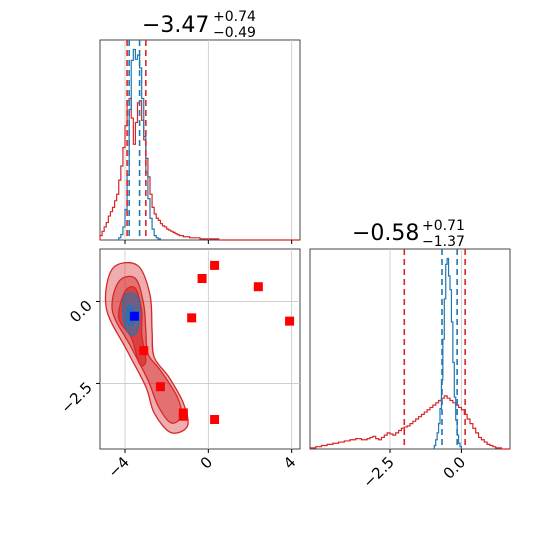 This screenshot has height=550, width=550. I want to click on top-left-red-histogram, so click(199, 169).